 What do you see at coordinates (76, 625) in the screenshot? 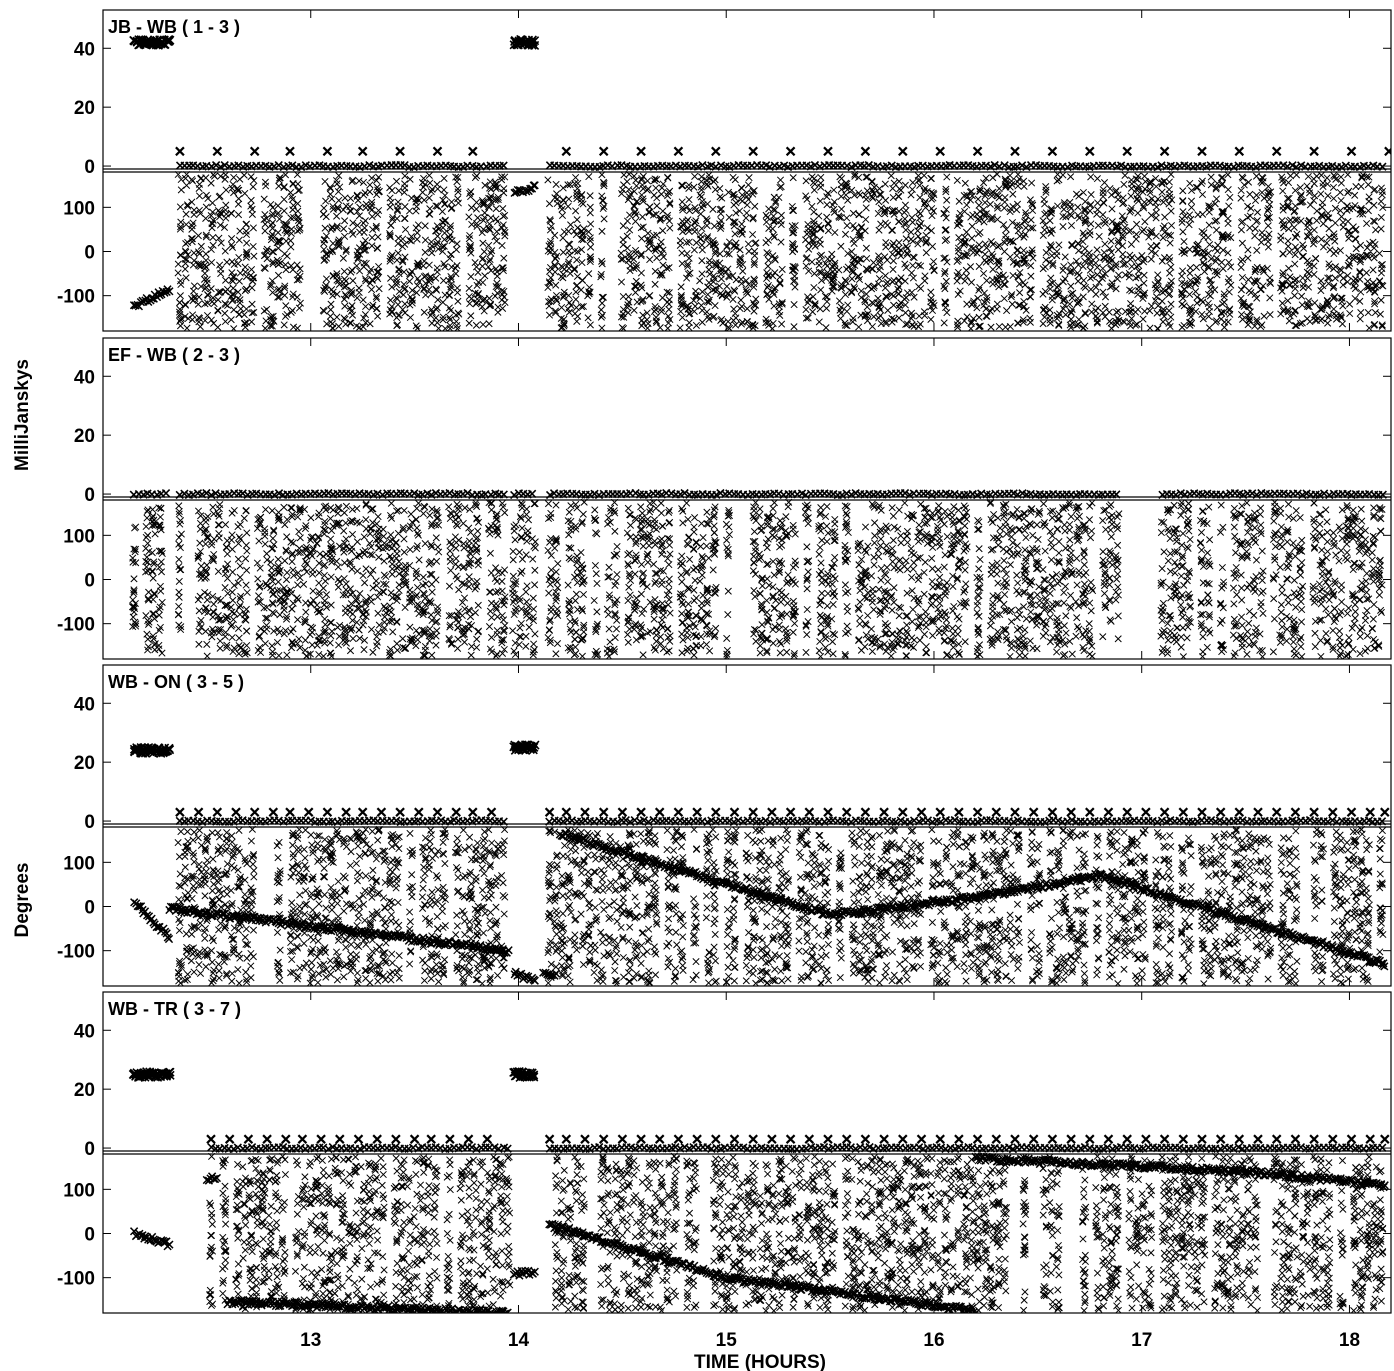
I see `phase-tick-label: -100` at bounding box center [76, 625].